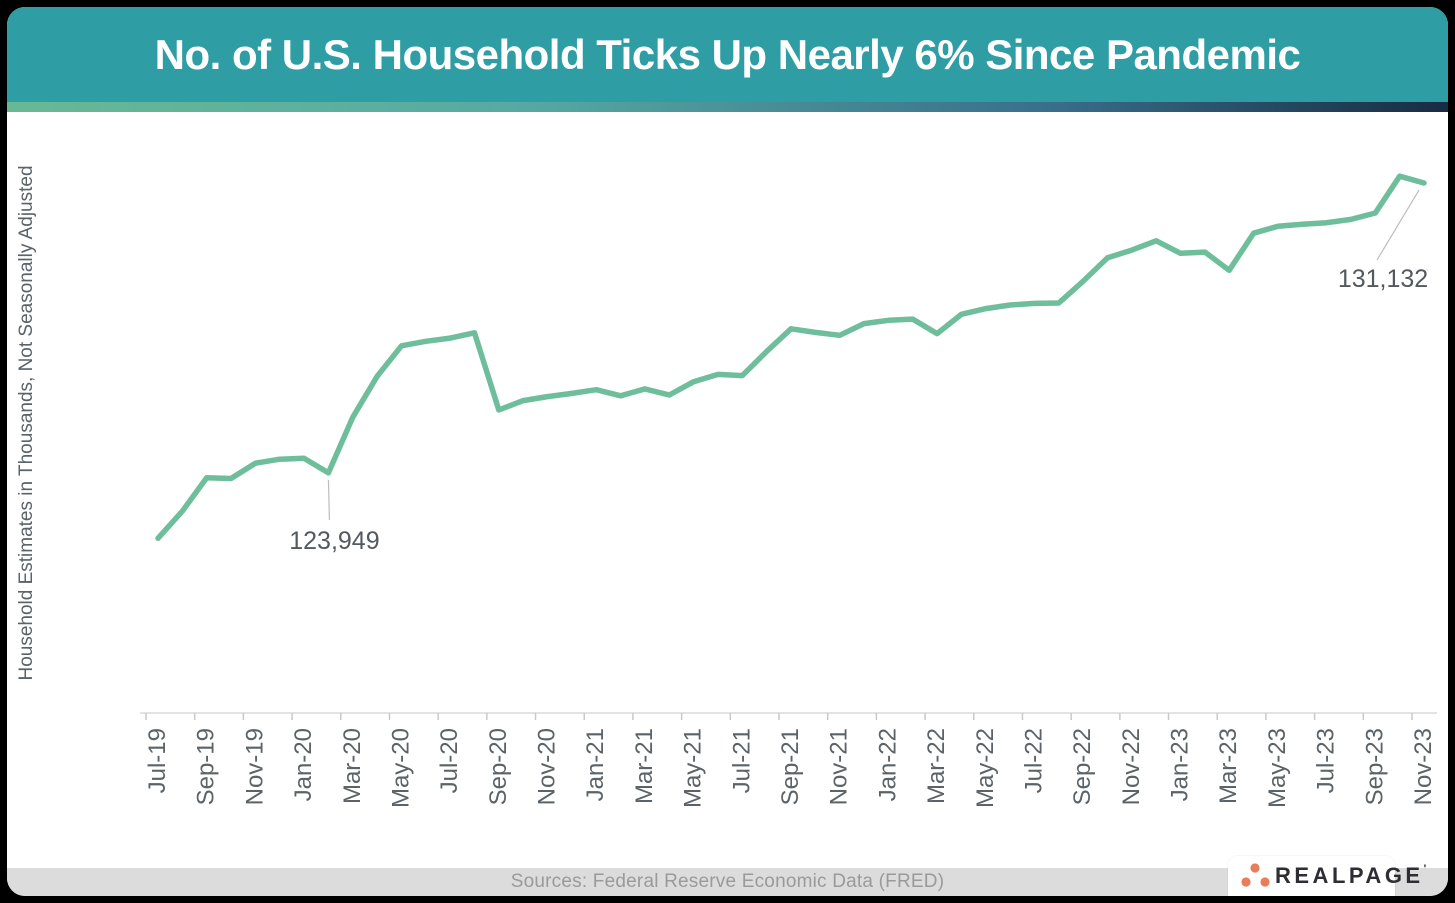 The image size is (1455, 903). What do you see at coordinates (1228, 766) in the screenshot?
I see `x-tick-label-Mar-23: Mar-23` at bounding box center [1228, 766].